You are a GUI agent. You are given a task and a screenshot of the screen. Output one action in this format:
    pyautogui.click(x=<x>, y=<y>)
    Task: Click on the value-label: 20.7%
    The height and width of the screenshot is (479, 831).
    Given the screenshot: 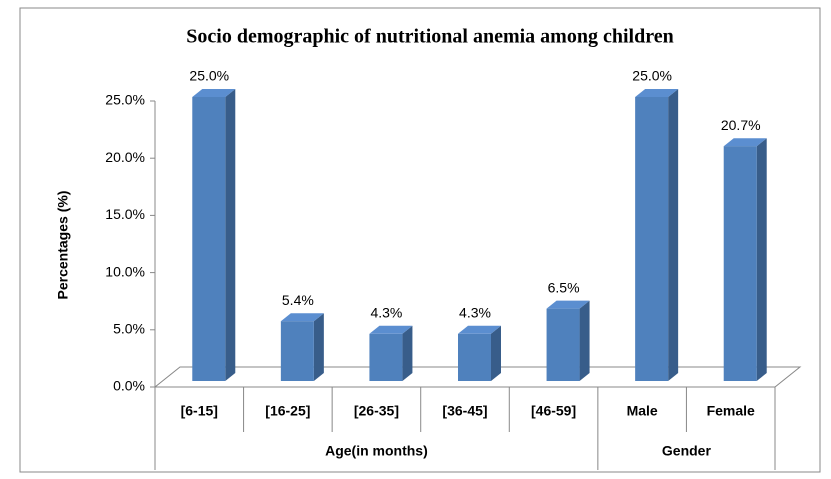 What is the action you would take?
    pyautogui.click(x=741, y=125)
    